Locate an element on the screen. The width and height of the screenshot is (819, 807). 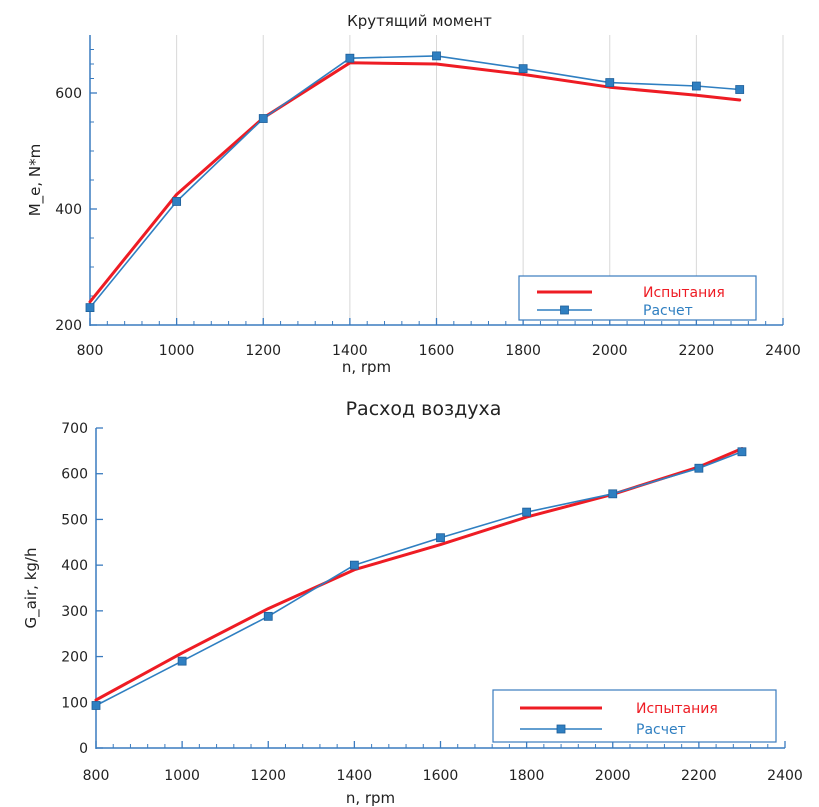
y-tick-label: 300 is located at coordinates (74, 612).